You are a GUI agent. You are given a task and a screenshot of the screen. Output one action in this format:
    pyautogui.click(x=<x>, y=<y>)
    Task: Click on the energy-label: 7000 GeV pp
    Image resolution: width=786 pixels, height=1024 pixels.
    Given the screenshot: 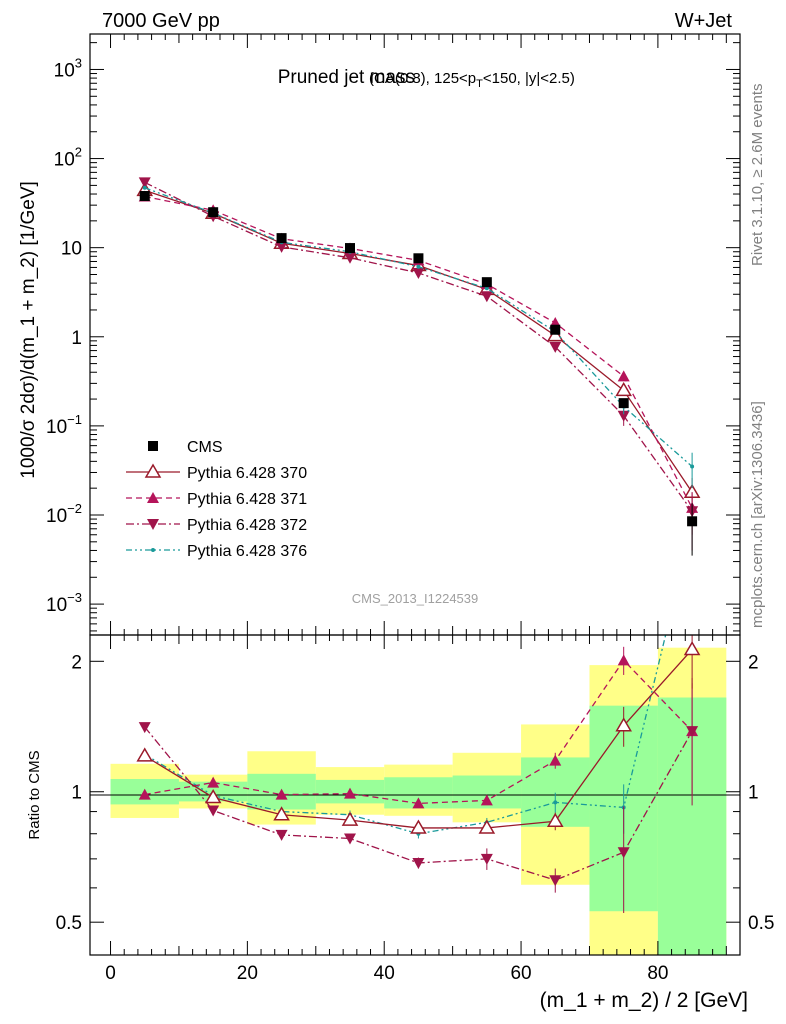 What is the action you would take?
    pyautogui.click(x=161, y=21)
    